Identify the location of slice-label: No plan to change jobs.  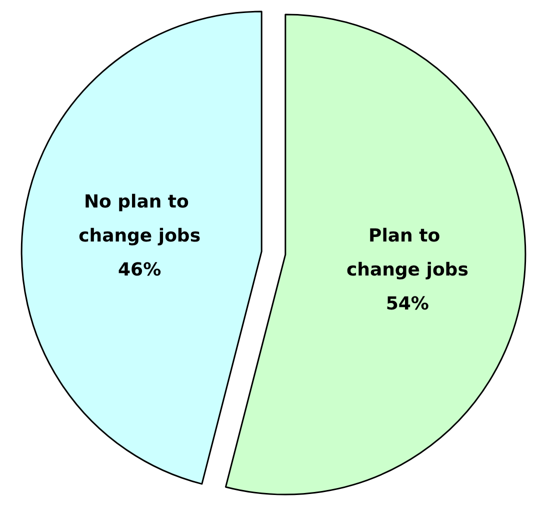
(139, 219).